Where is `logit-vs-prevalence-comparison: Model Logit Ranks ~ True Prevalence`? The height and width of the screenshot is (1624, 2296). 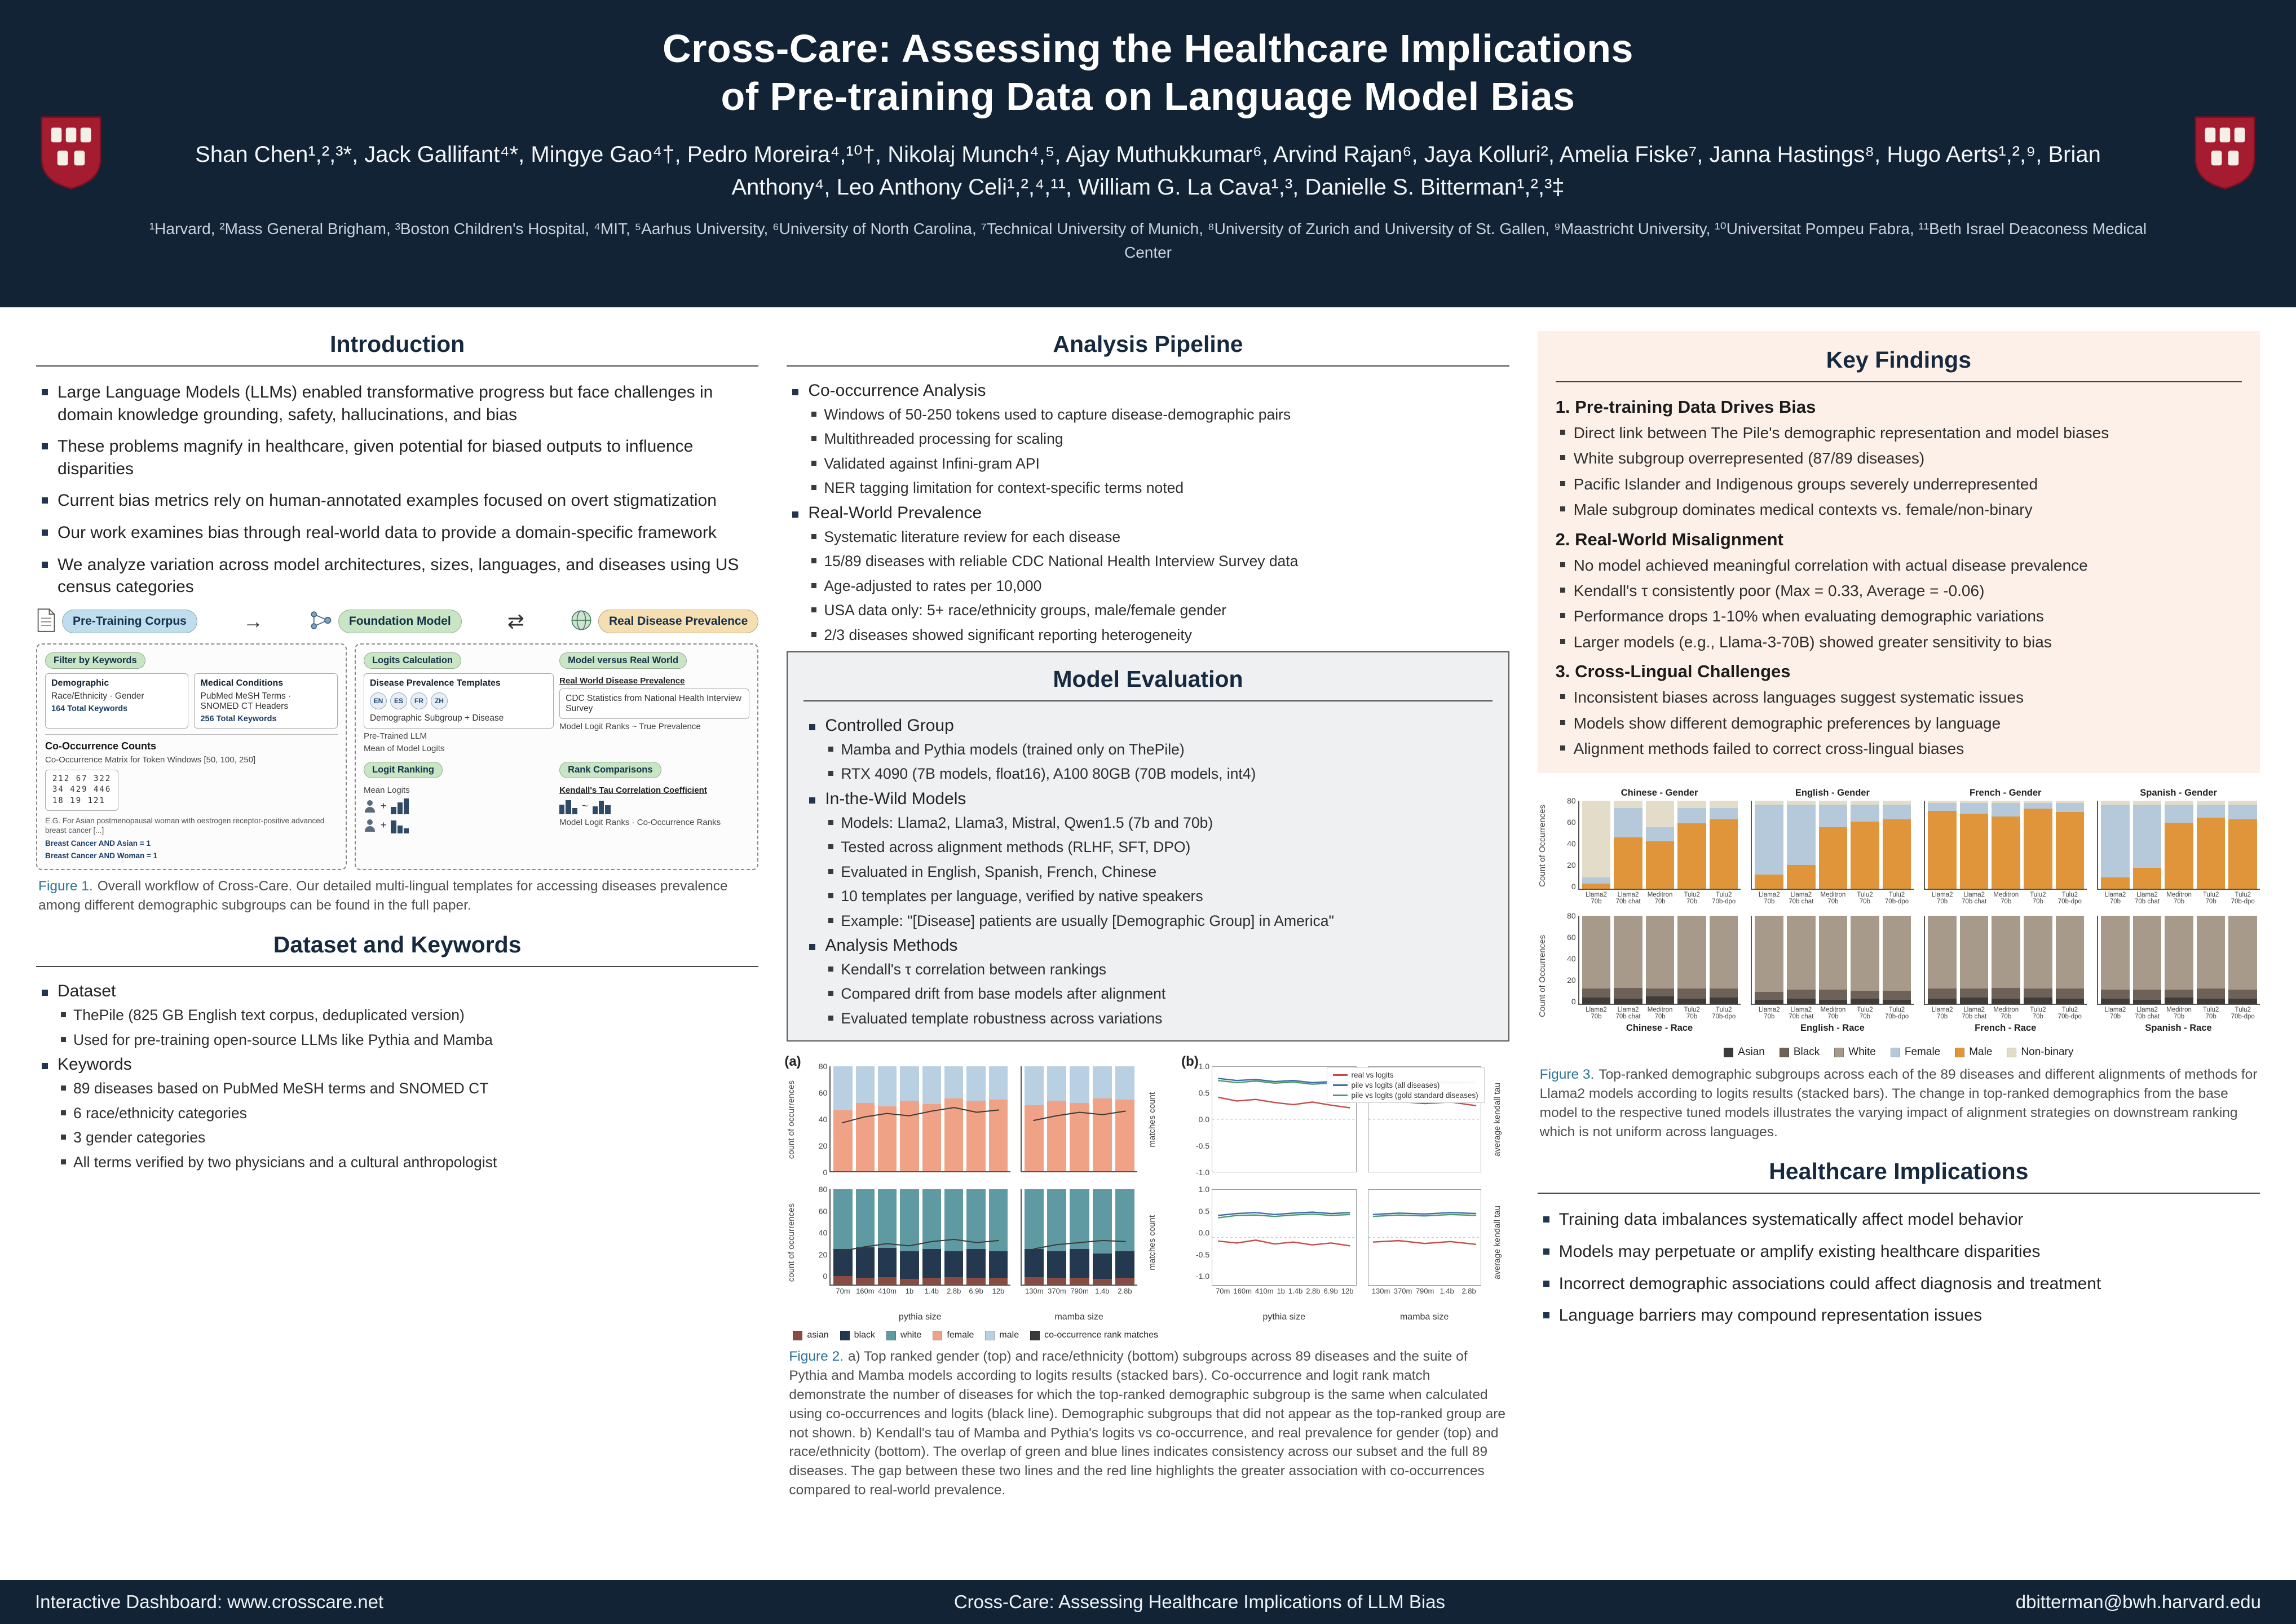 logit-vs-prevalence-comparison: Model Logit Ranks ~ True Prevalence is located at coordinates (654, 727).